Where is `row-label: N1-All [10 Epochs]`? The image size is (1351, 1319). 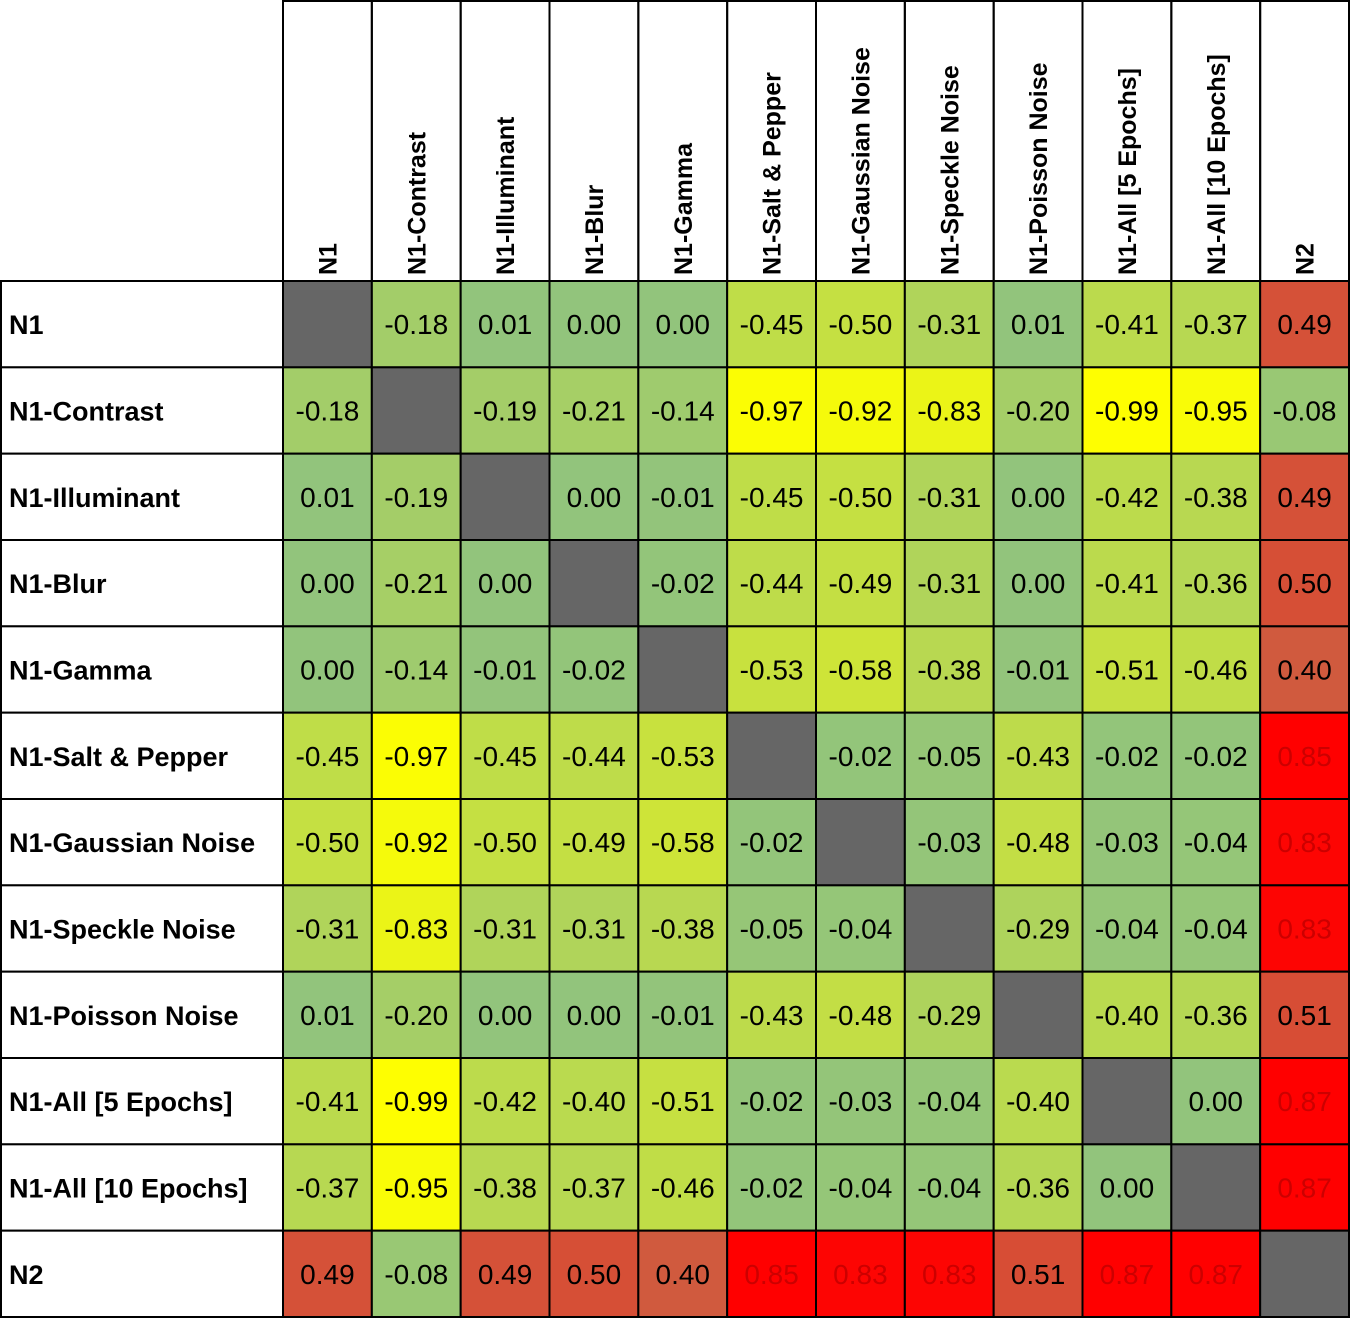
row-label: N1-All [10 Epochs] is located at coordinates (128, 1189).